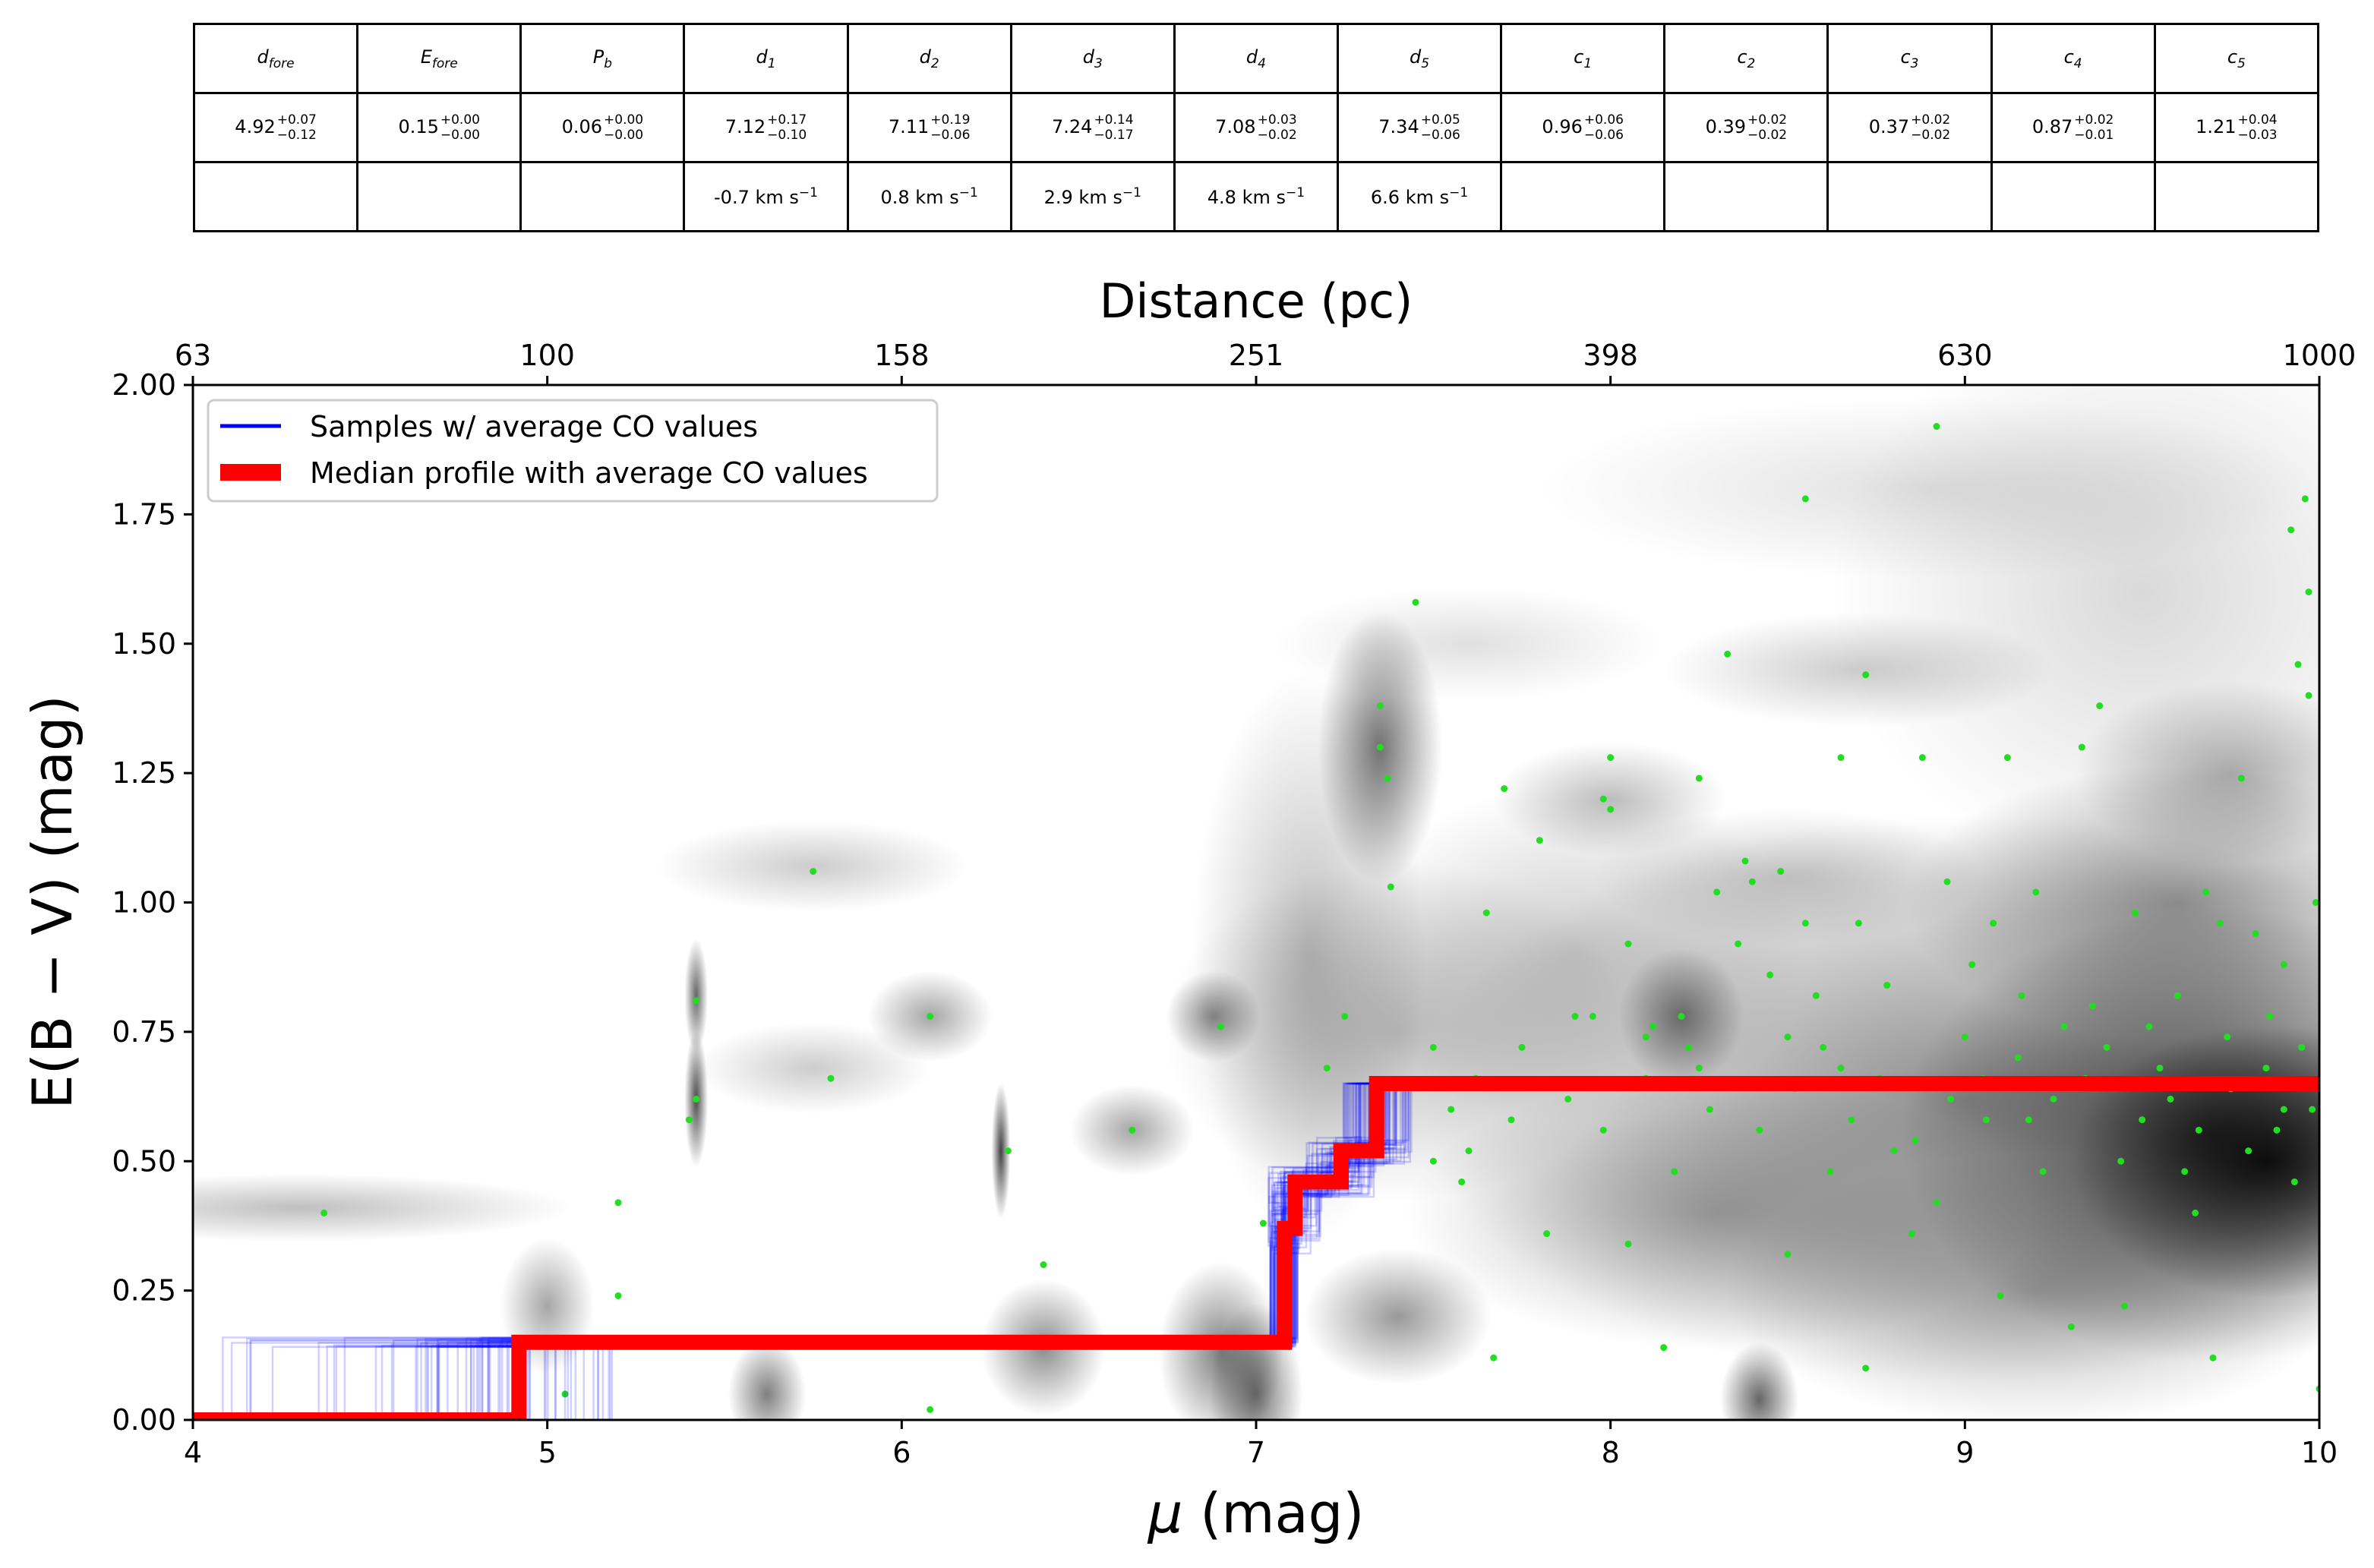 This screenshot has width=2374, height=1568. Describe the element at coordinates (418, 127) in the screenshot. I see `value-main: 0.15` at that location.